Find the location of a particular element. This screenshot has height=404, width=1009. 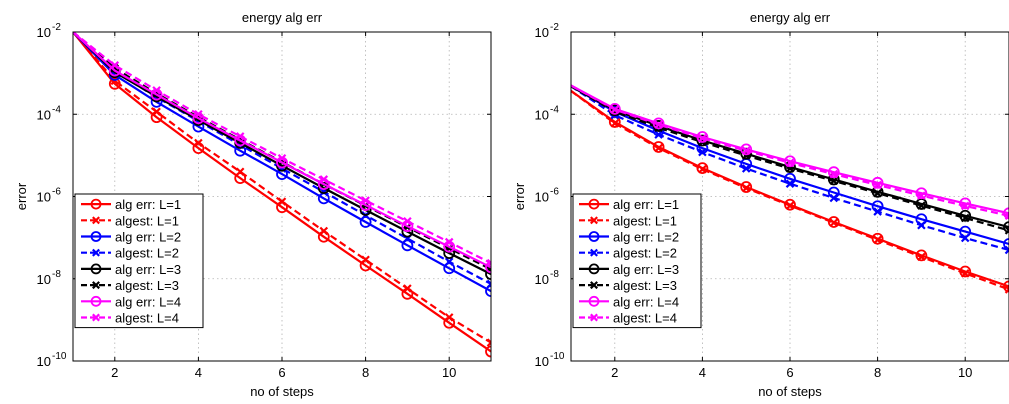

x-tick-label: 6 is located at coordinates (281, 372).